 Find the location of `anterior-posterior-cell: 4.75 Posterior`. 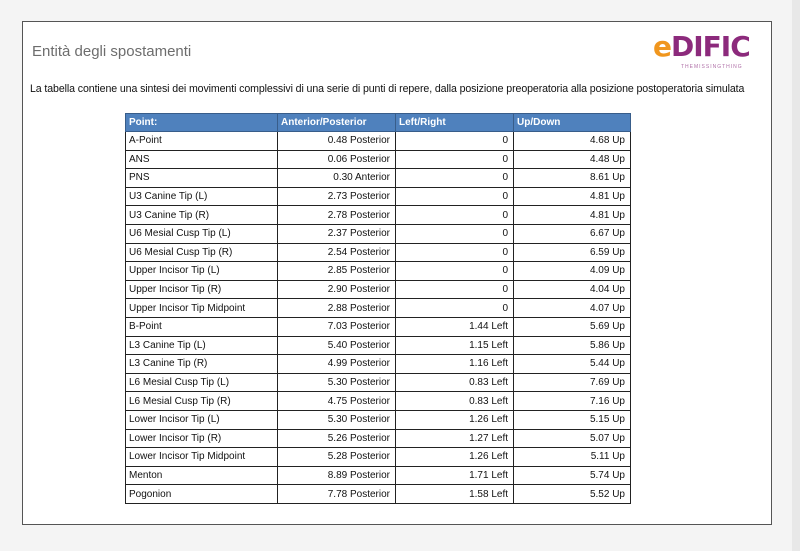

anterior-posterior-cell: 4.75 Posterior is located at coordinates (336, 401).